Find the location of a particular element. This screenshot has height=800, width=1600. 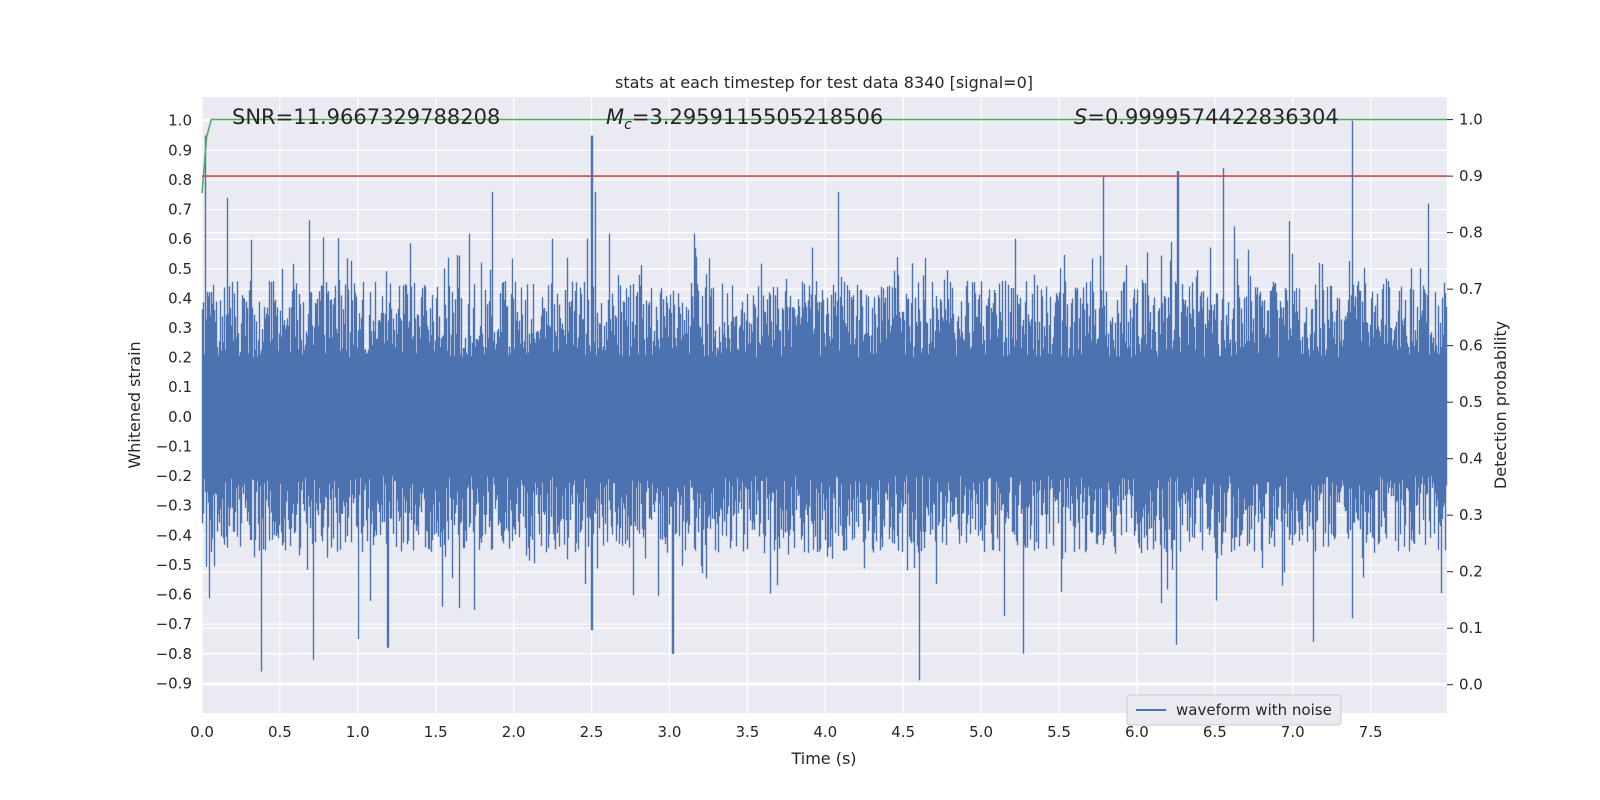

y-left-tick-label: 0.1 is located at coordinates (180, 387).